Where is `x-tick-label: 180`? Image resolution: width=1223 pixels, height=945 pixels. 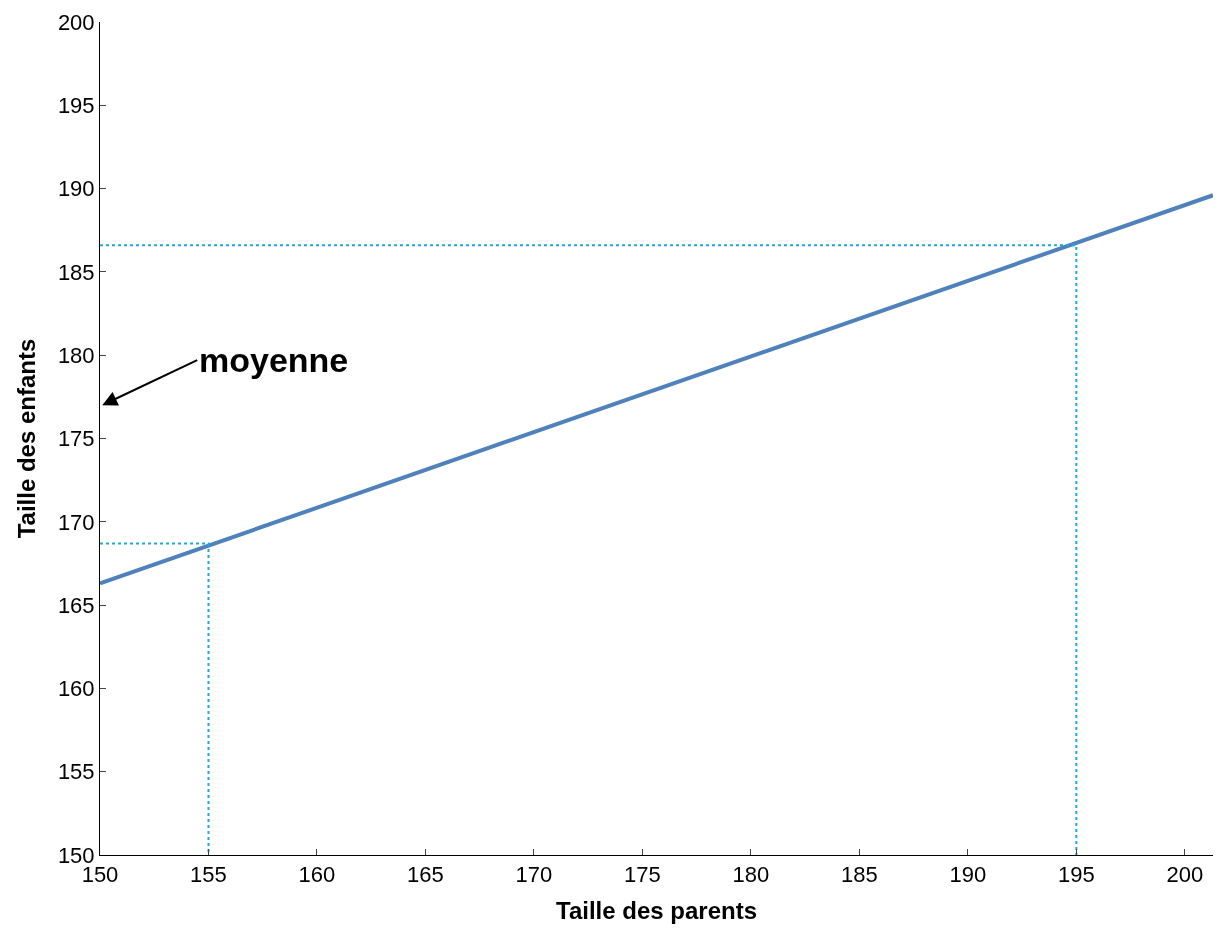
x-tick-label: 180 is located at coordinates (751, 875).